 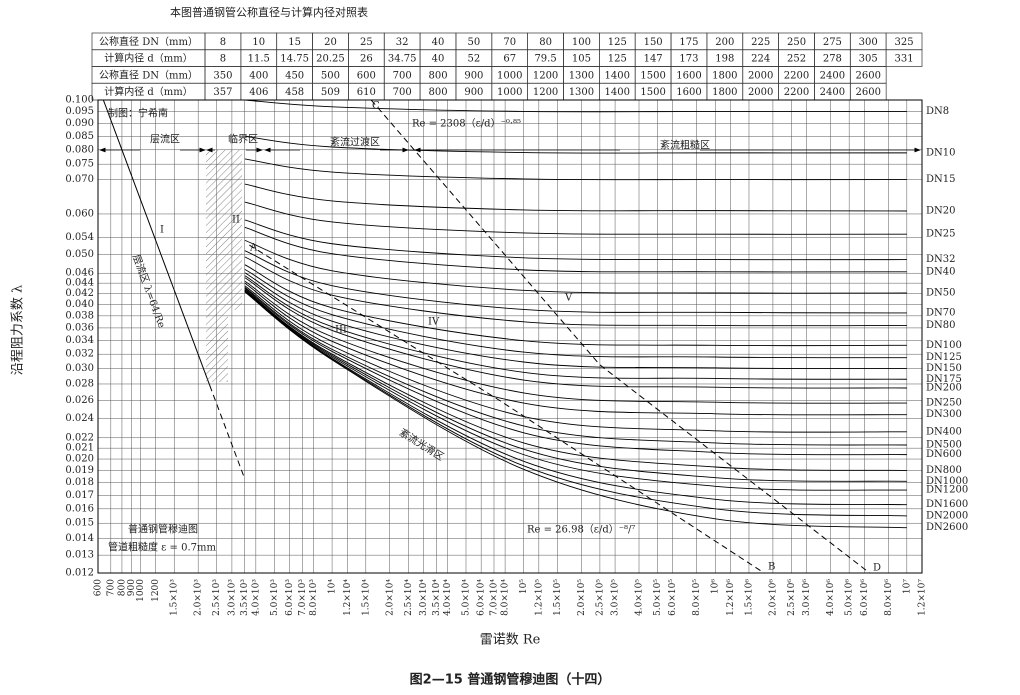 What do you see at coordinates (545, 75) in the screenshot?
I see `table-value: 1200` at bounding box center [545, 75].